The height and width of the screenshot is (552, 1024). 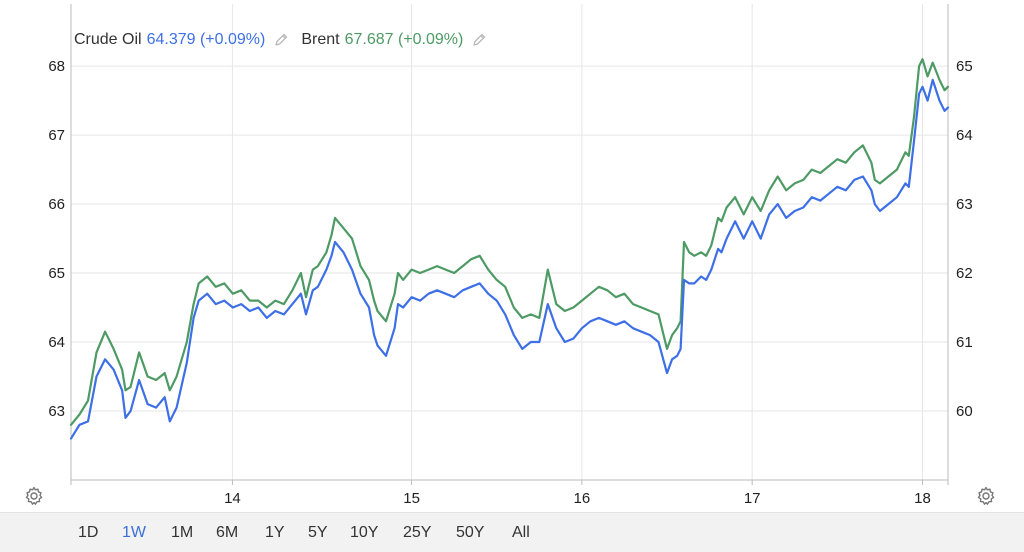 What do you see at coordinates (964, 342) in the screenshot?
I see `right-axis-tick-label: 61` at bounding box center [964, 342].